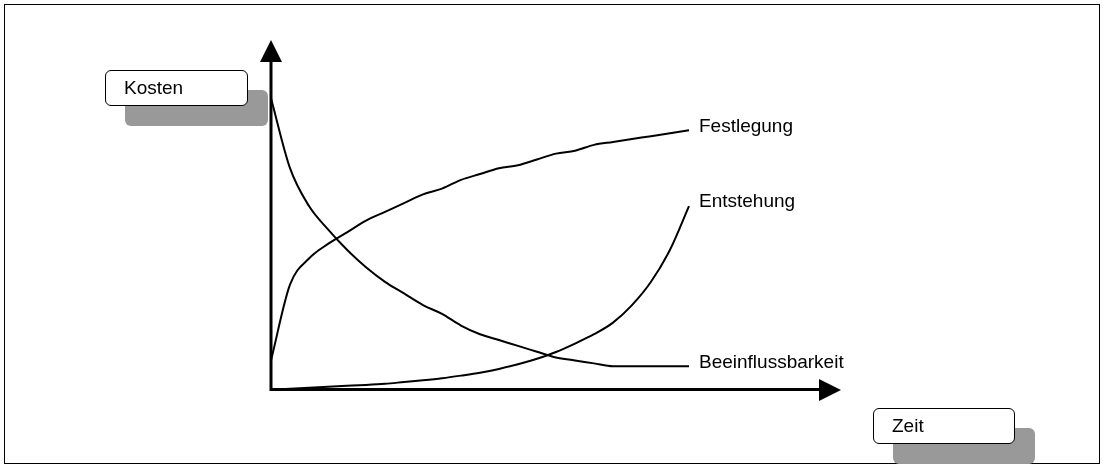 Image resolution: width=1106 pixels, height=470 pixels. I want to click on series-label: Entstehung, so click(747, 201).